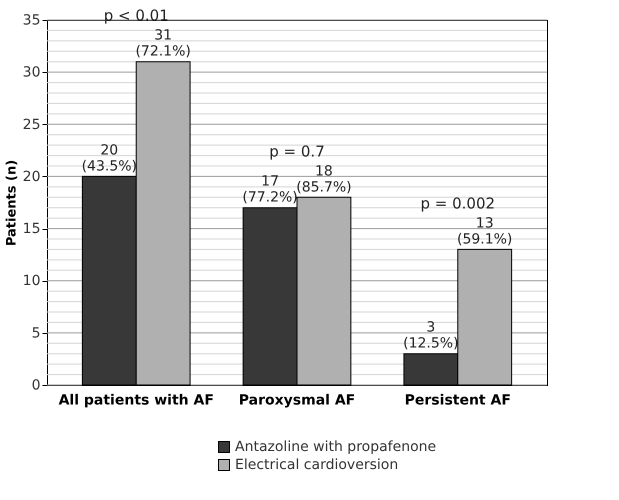 Image resolution: width=619 pixels, height=500 pixels. Describe the element at coordinates (163, 44) in the screenshot. I see `data-label: 31 (72.1%)` at that location.